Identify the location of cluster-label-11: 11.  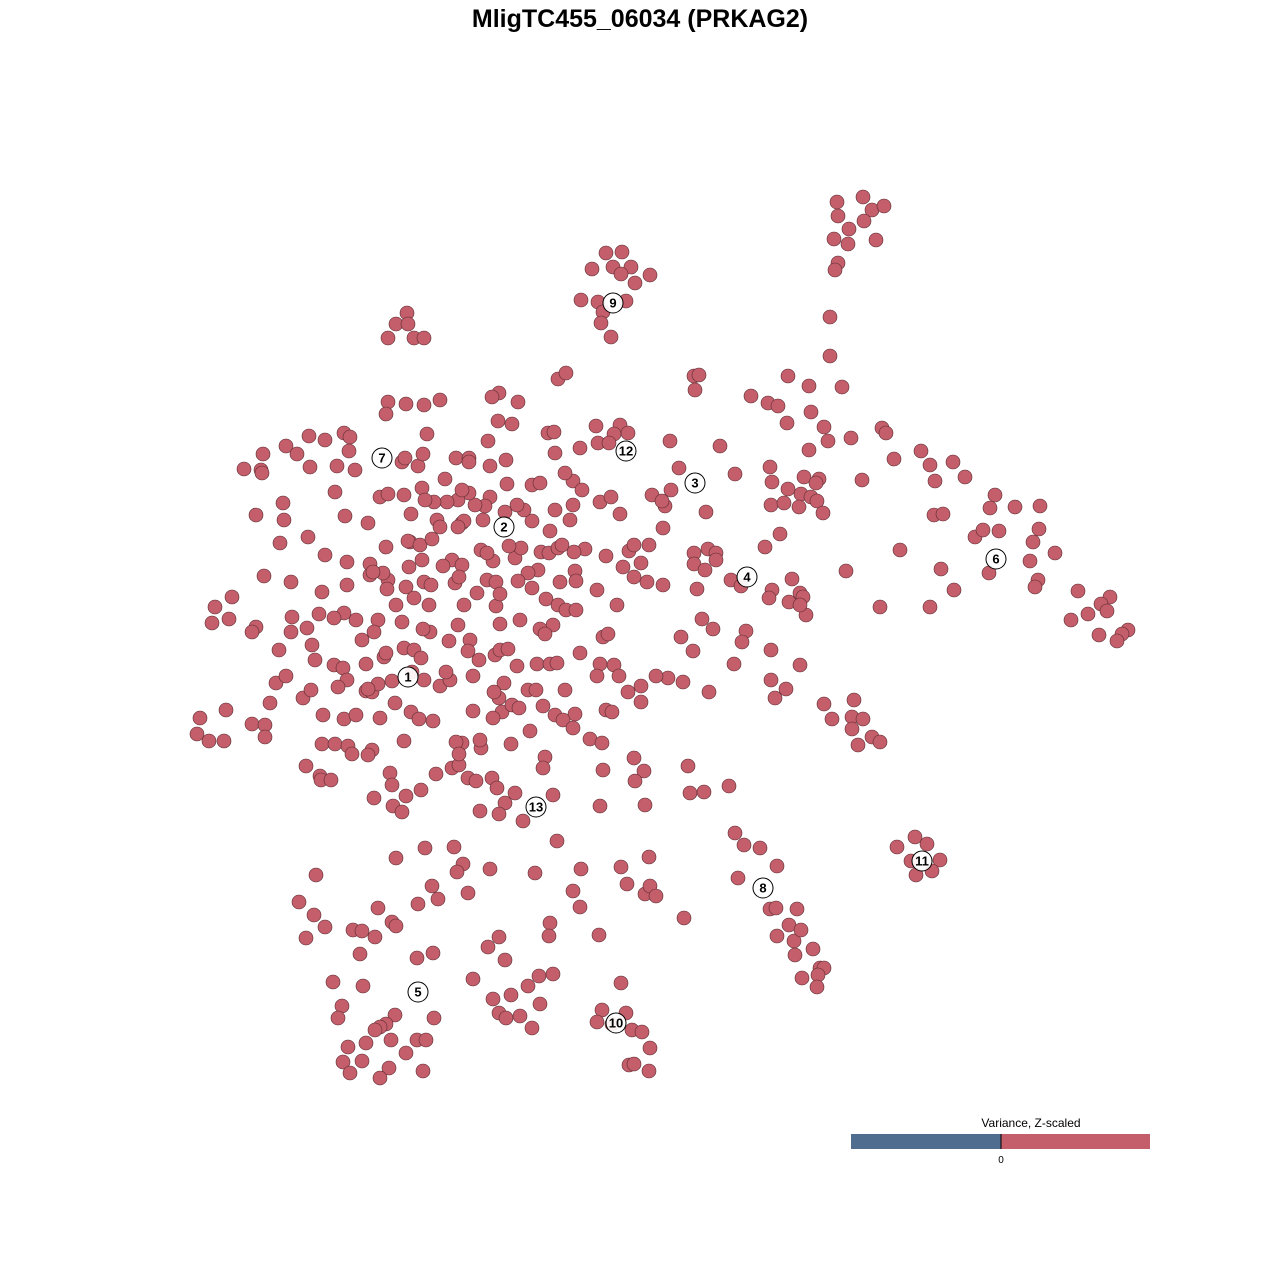
(922, 861).